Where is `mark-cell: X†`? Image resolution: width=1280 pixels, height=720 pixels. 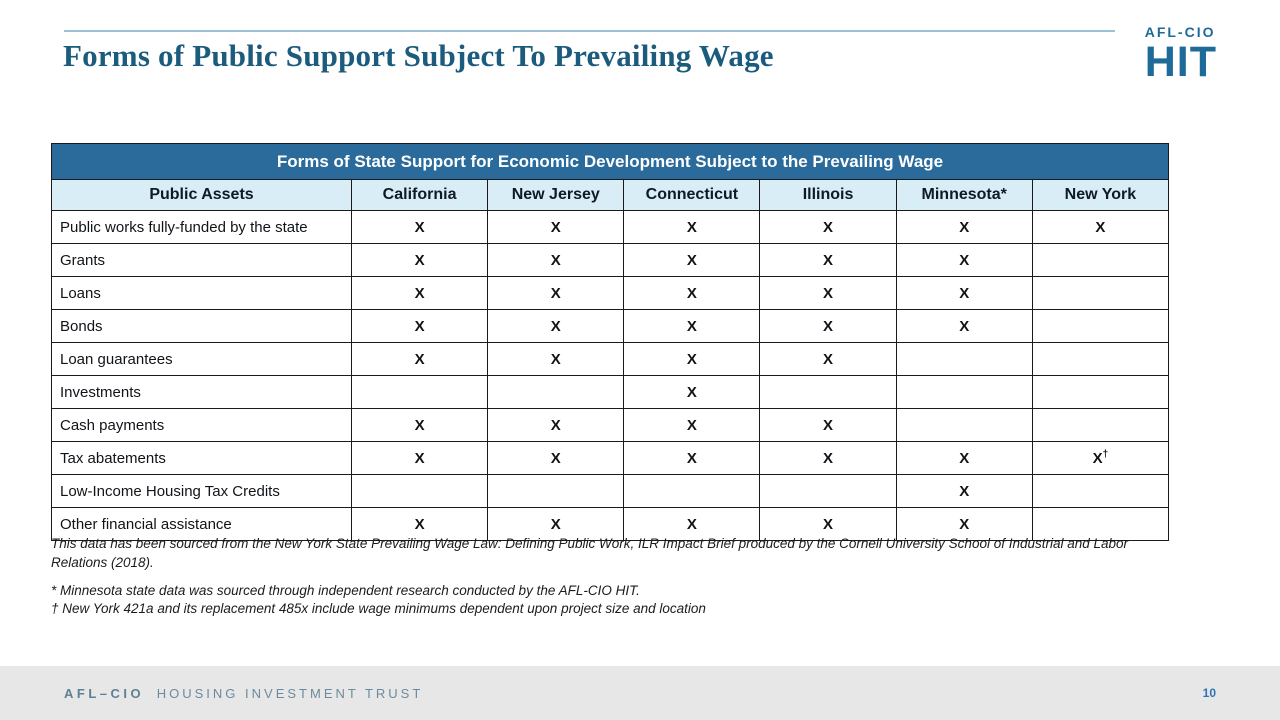 mark-cell: X† is located at coordinates (1100, 458).